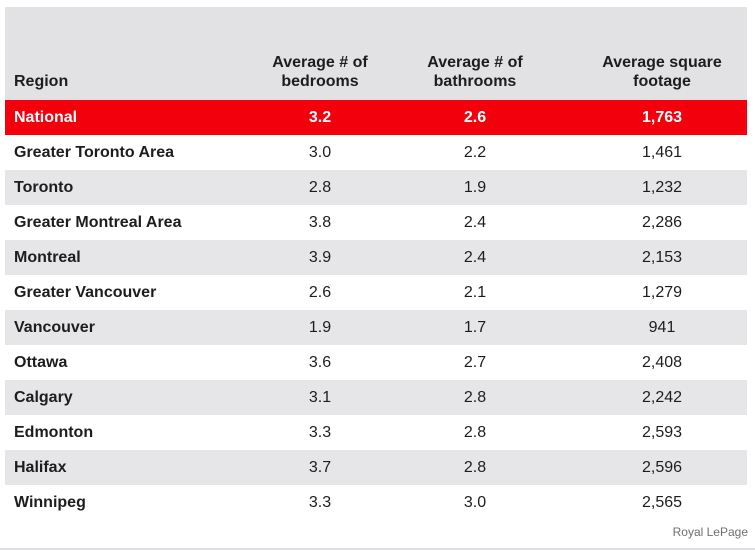  What do you see at coordinates (40, 467) in the screenshot?
I see `region-cell: Halifax` at bounding box center [40, 467].